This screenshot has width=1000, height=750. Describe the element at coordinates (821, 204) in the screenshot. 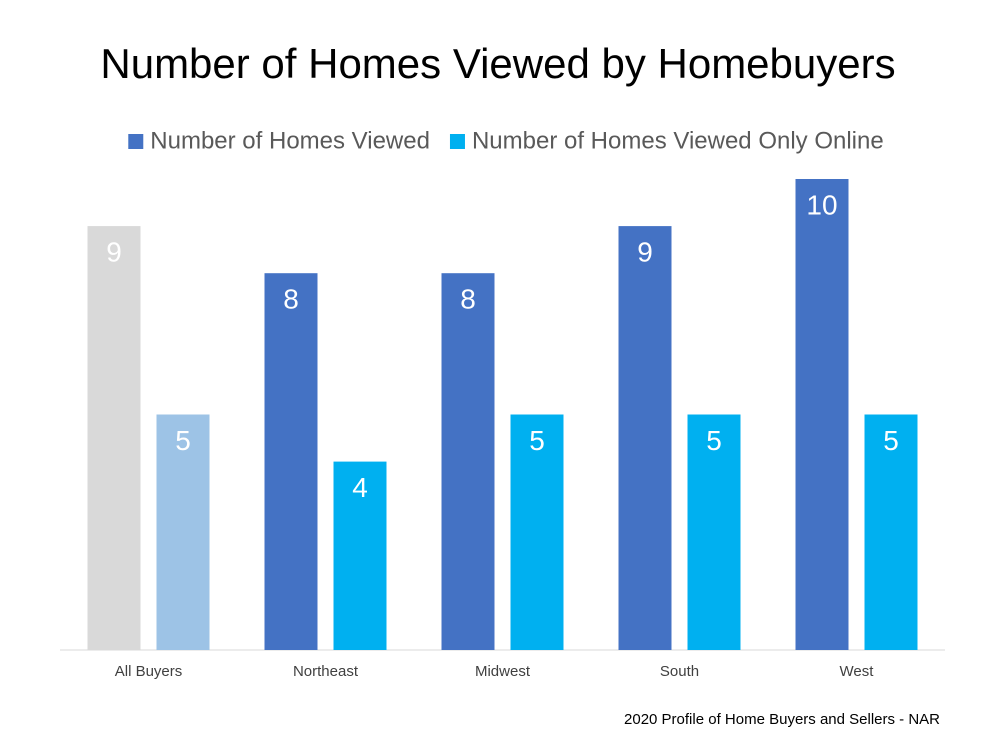

I see `data-label: 10` at that location.